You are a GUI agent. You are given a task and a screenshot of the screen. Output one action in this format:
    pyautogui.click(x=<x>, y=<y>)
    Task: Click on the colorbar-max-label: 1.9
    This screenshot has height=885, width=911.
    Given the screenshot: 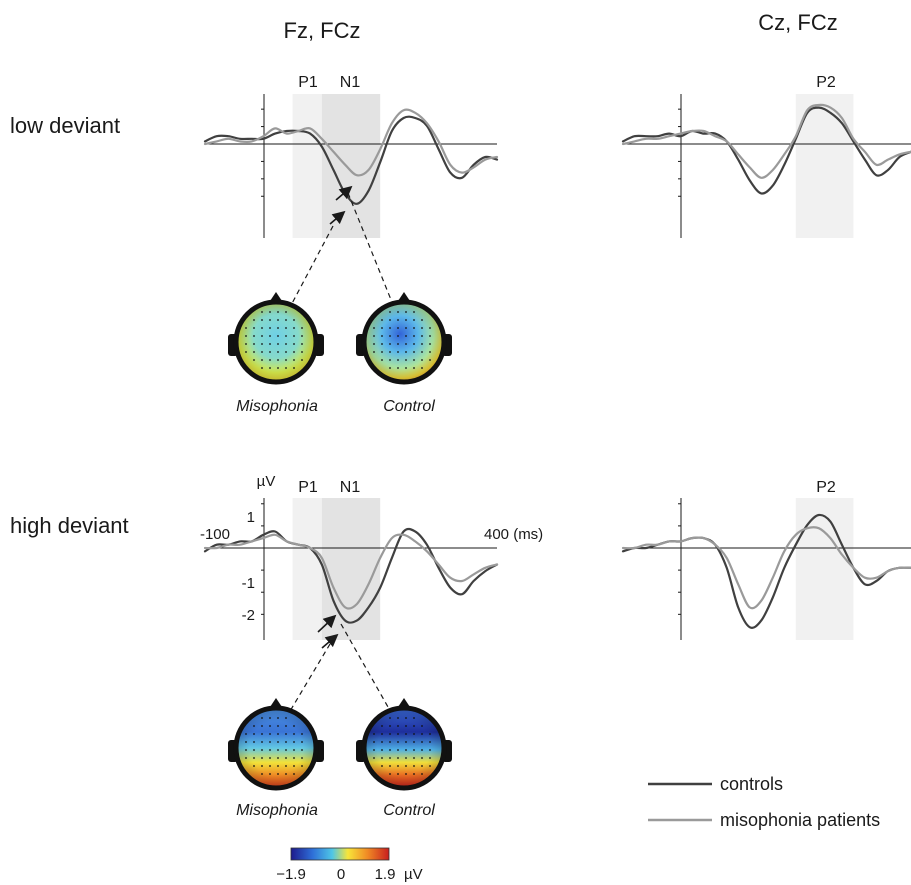 What is the action you would take?
    pyautogui.click(x=385, y=874)
    